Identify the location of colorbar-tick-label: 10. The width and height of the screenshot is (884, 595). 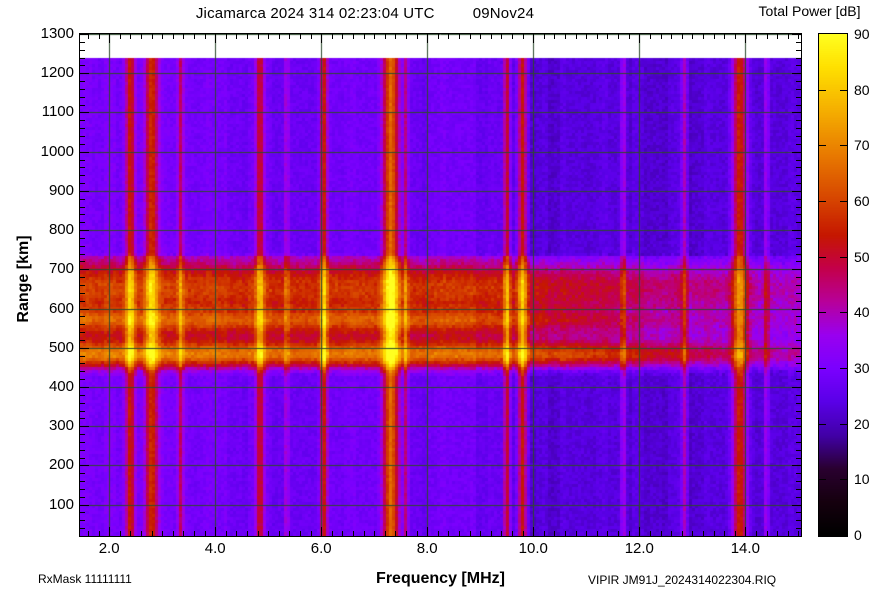
(862, 479).